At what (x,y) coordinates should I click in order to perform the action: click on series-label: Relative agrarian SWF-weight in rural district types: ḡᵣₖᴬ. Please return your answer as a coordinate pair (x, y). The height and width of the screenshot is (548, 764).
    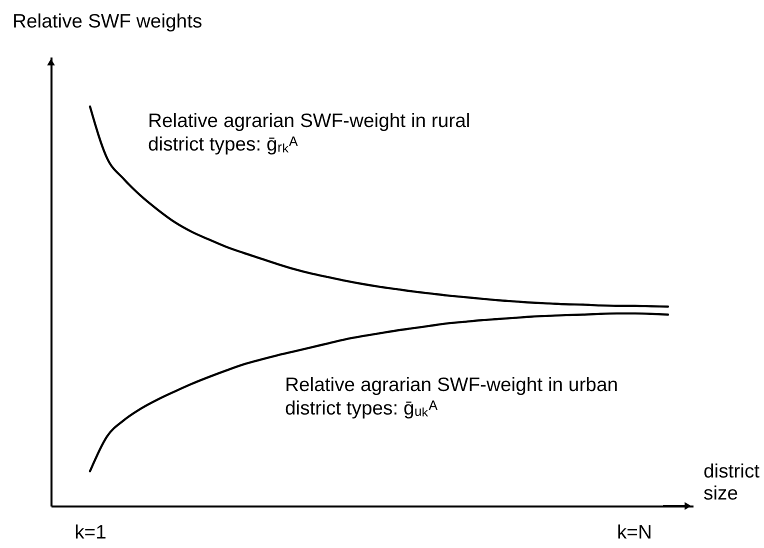
    Looking at the image, I should click on (309, 133).